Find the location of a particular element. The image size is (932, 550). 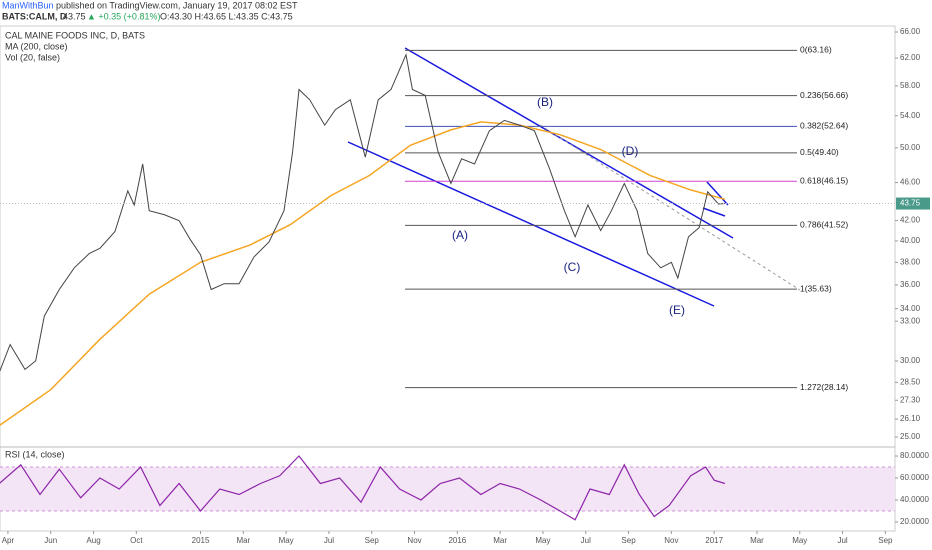

x-tick-label: Apr is located at coordinates (8, 540).